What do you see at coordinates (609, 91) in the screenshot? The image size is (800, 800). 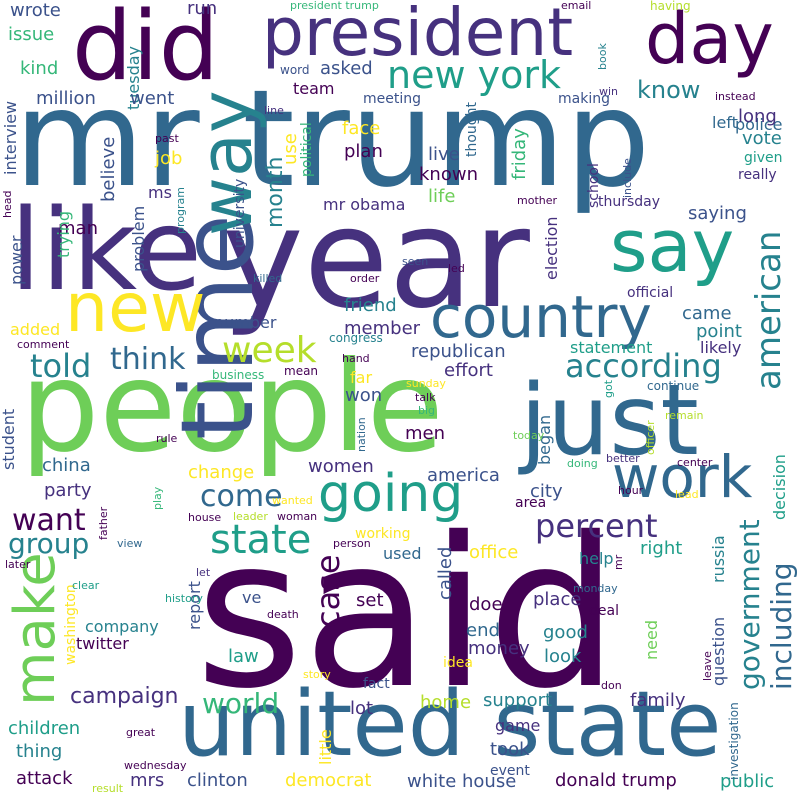 I see `word: win` at bounding box center [609, 91].